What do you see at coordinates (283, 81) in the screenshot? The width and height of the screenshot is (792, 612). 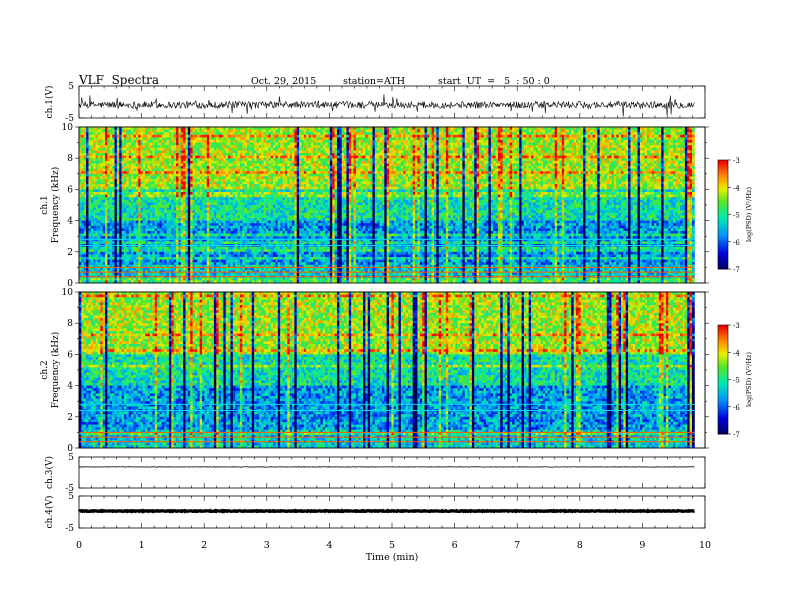 I see `date-label: Oct. 29, 2015` at bounding box center [283, 81].